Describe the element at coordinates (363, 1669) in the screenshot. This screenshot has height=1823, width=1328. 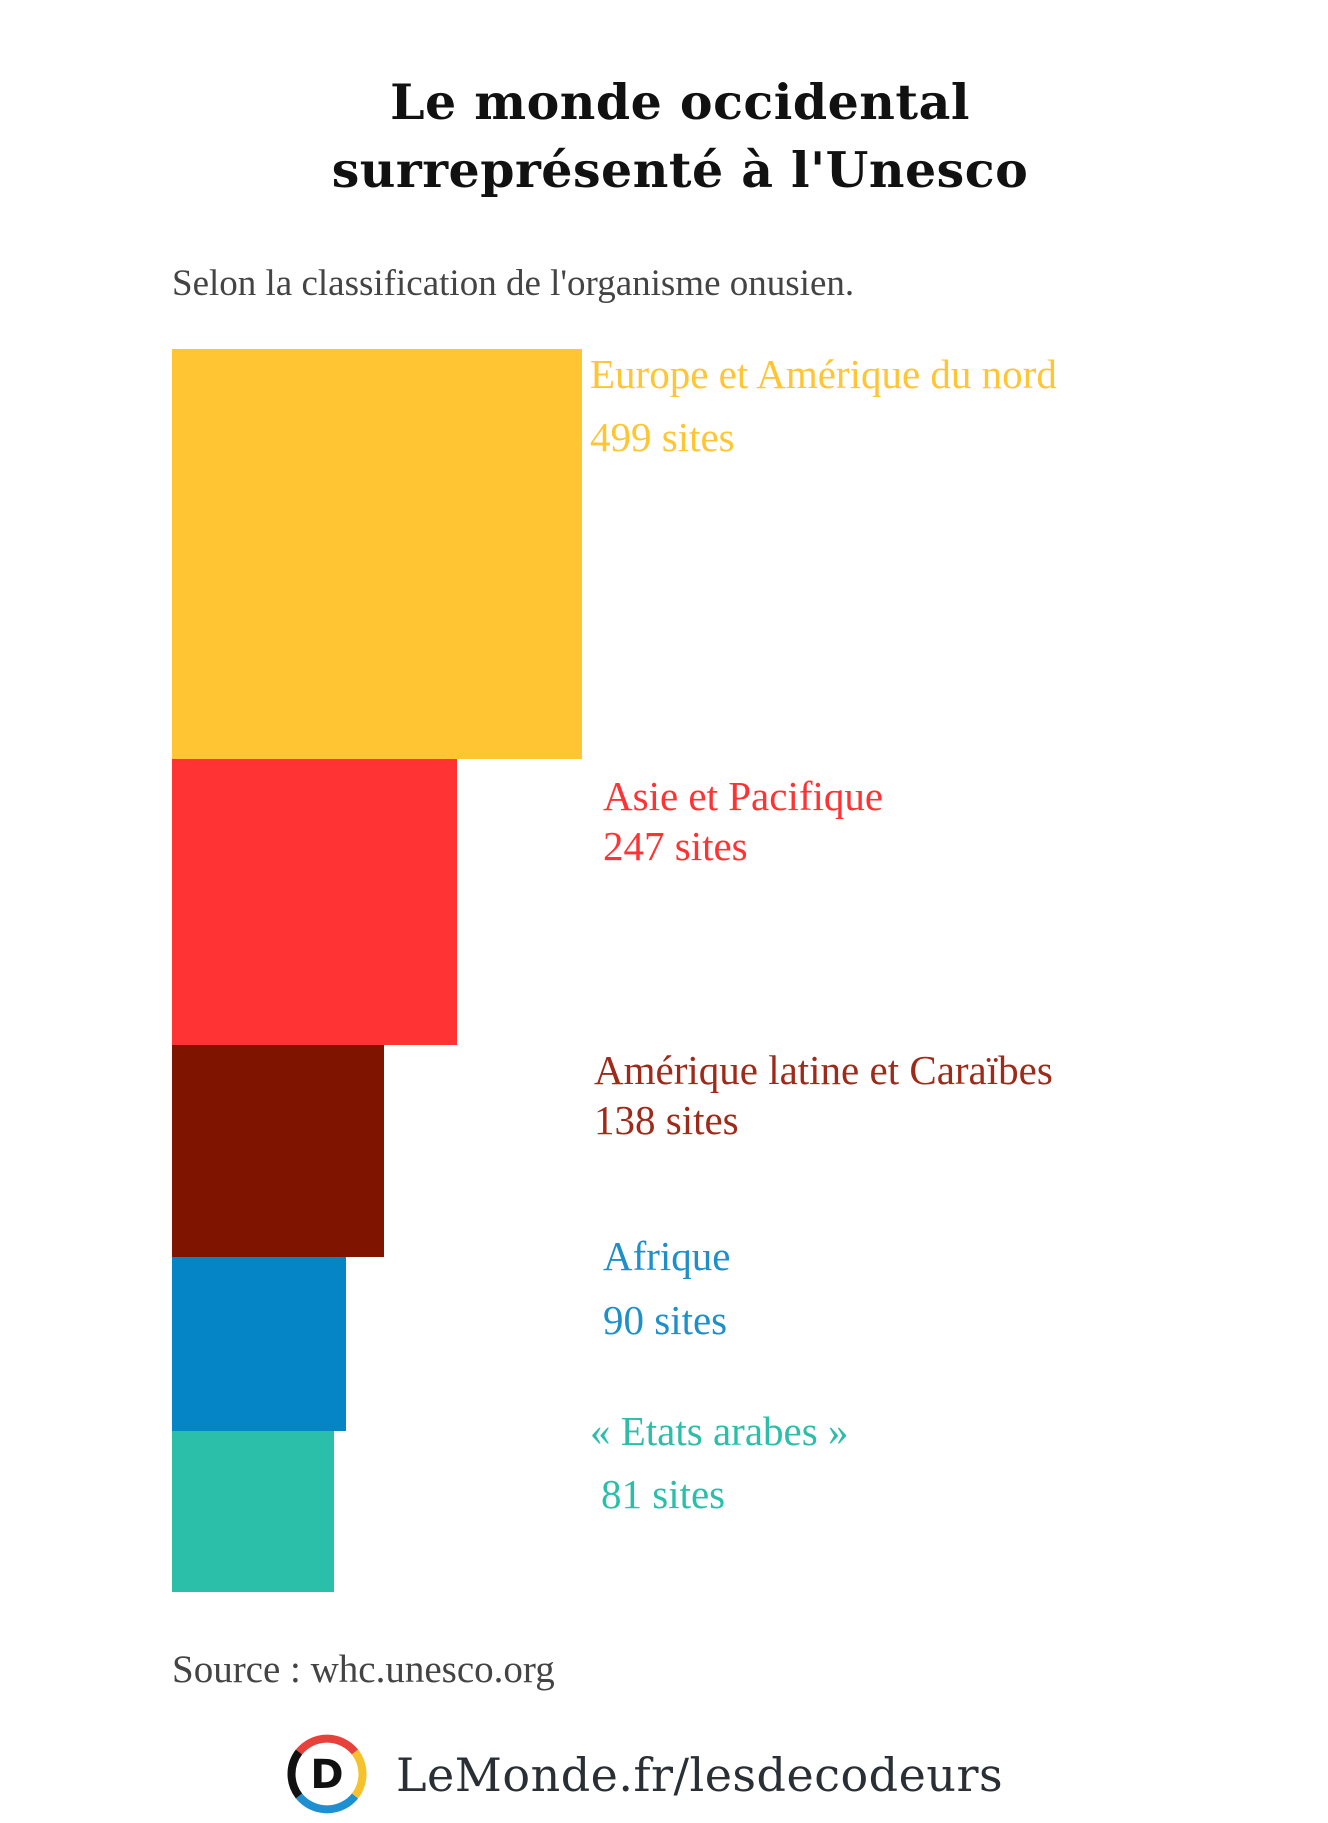
I see `source-note: Source : whc.unesco.org` at that location.